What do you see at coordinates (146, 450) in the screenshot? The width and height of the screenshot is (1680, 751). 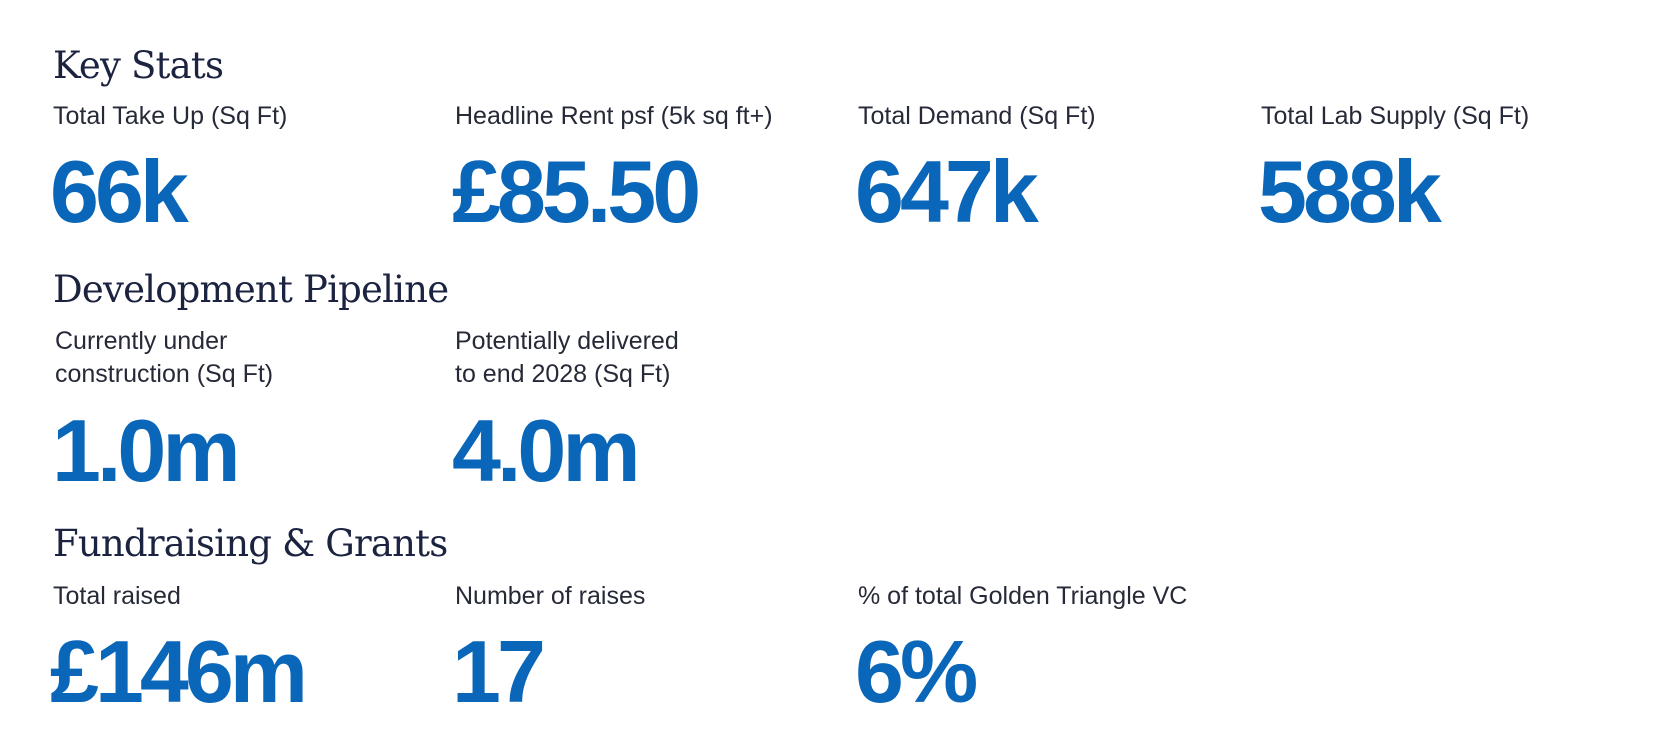 I see `stat-value: 1.0m` at bounding box center [146, 450].